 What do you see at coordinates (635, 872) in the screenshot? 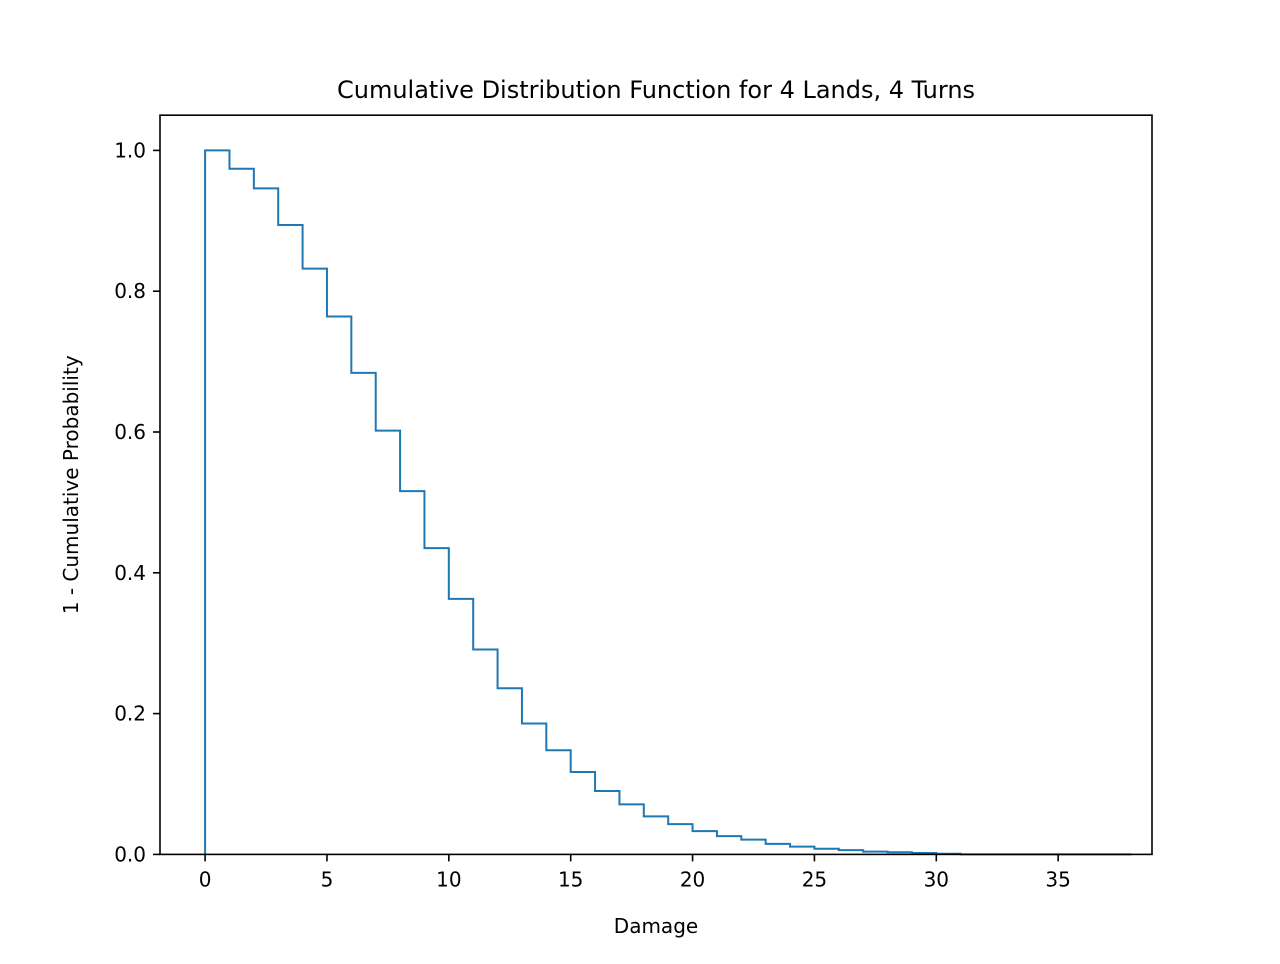
I see `x-axis-ticks: 0 5 10 15 20 25 30 35` at bounding box center [635, 872].